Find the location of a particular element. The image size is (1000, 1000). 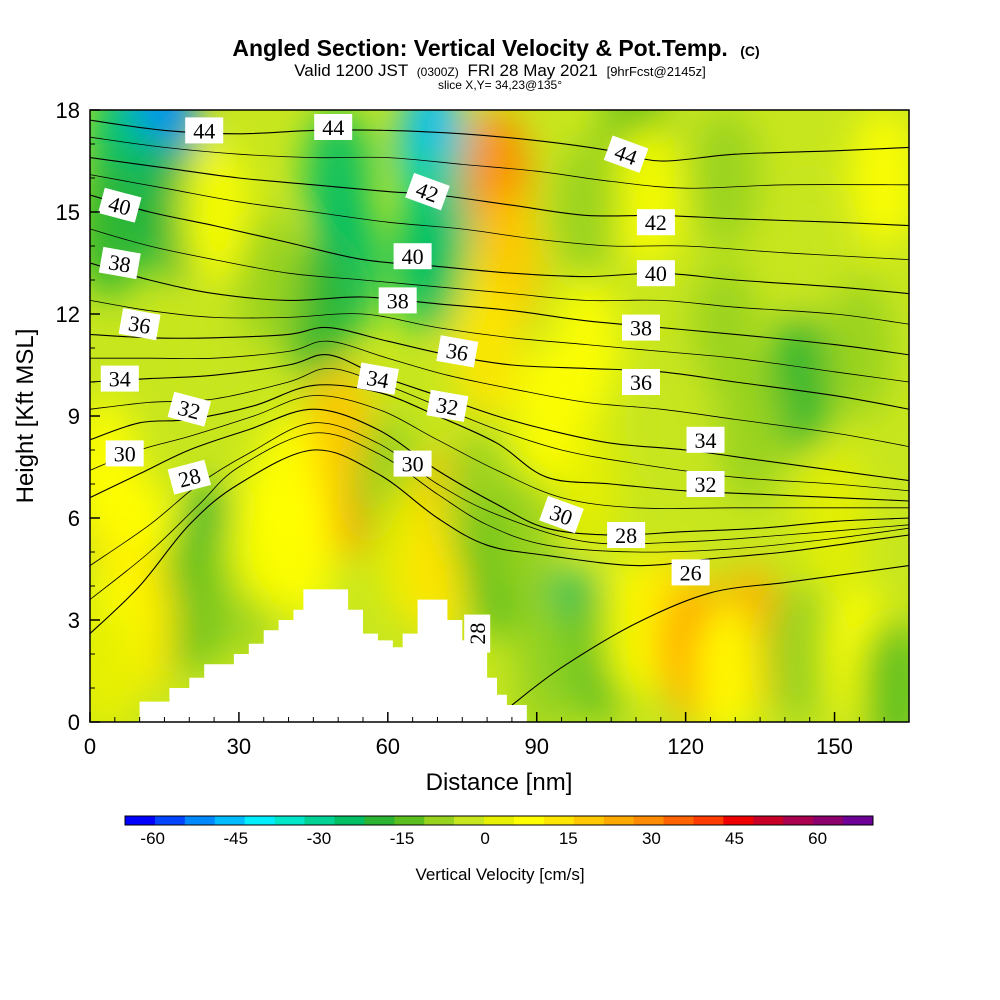

isentrope-label-text: 44 is located at coordinates (204, 130).